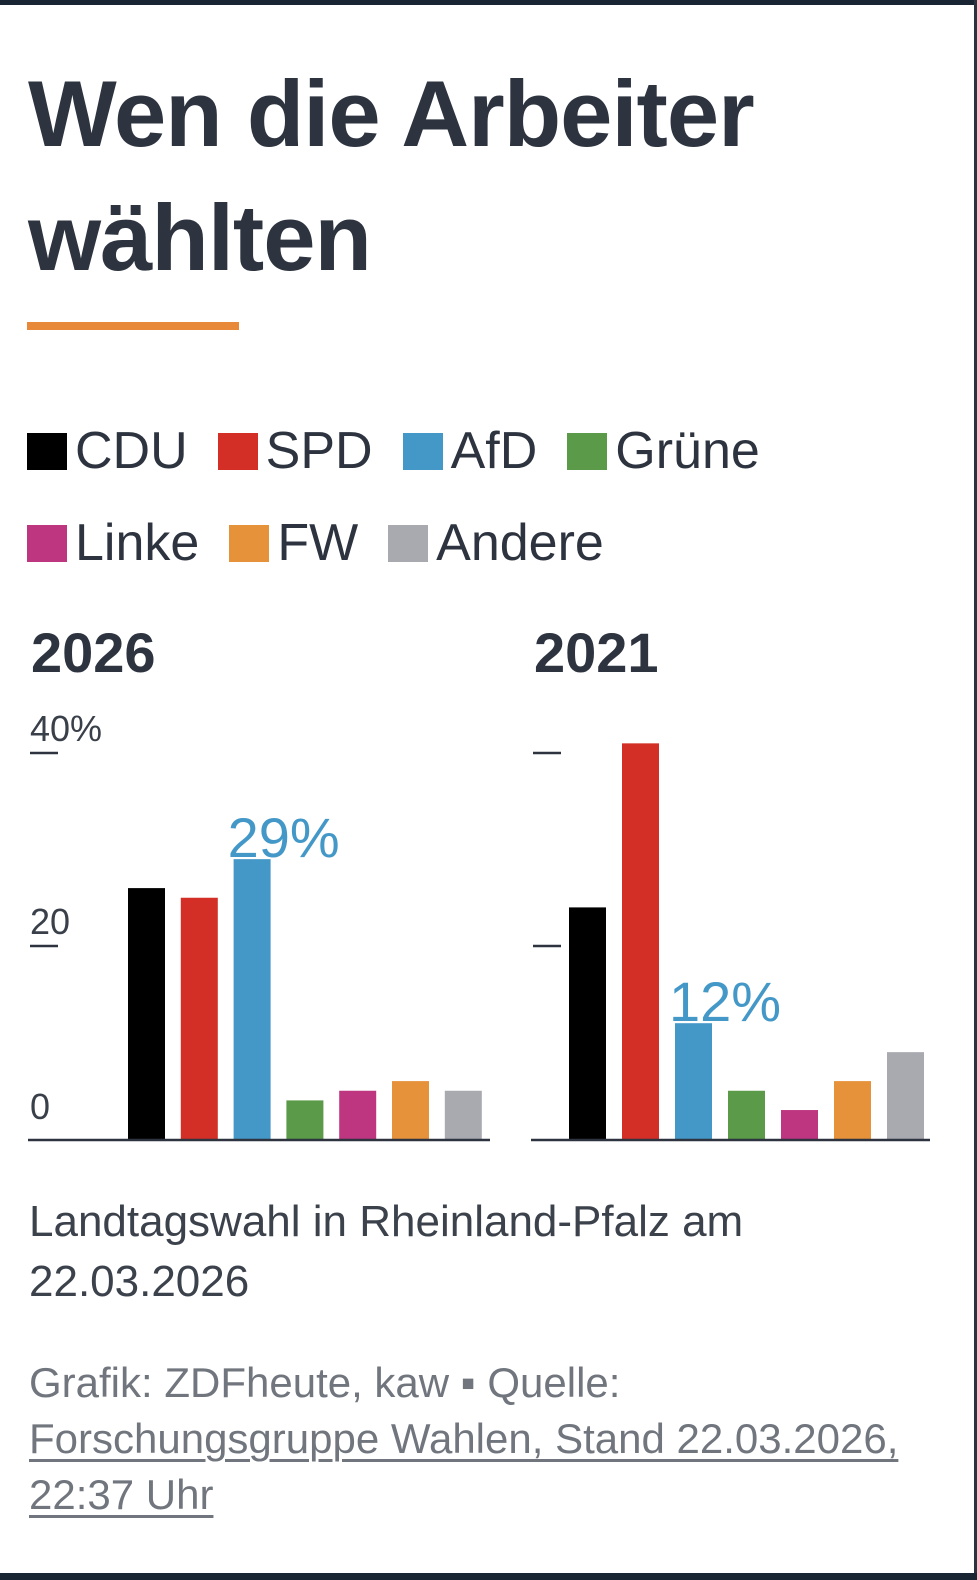  I want to click on legend-swatch-afd, so click(422, 451).